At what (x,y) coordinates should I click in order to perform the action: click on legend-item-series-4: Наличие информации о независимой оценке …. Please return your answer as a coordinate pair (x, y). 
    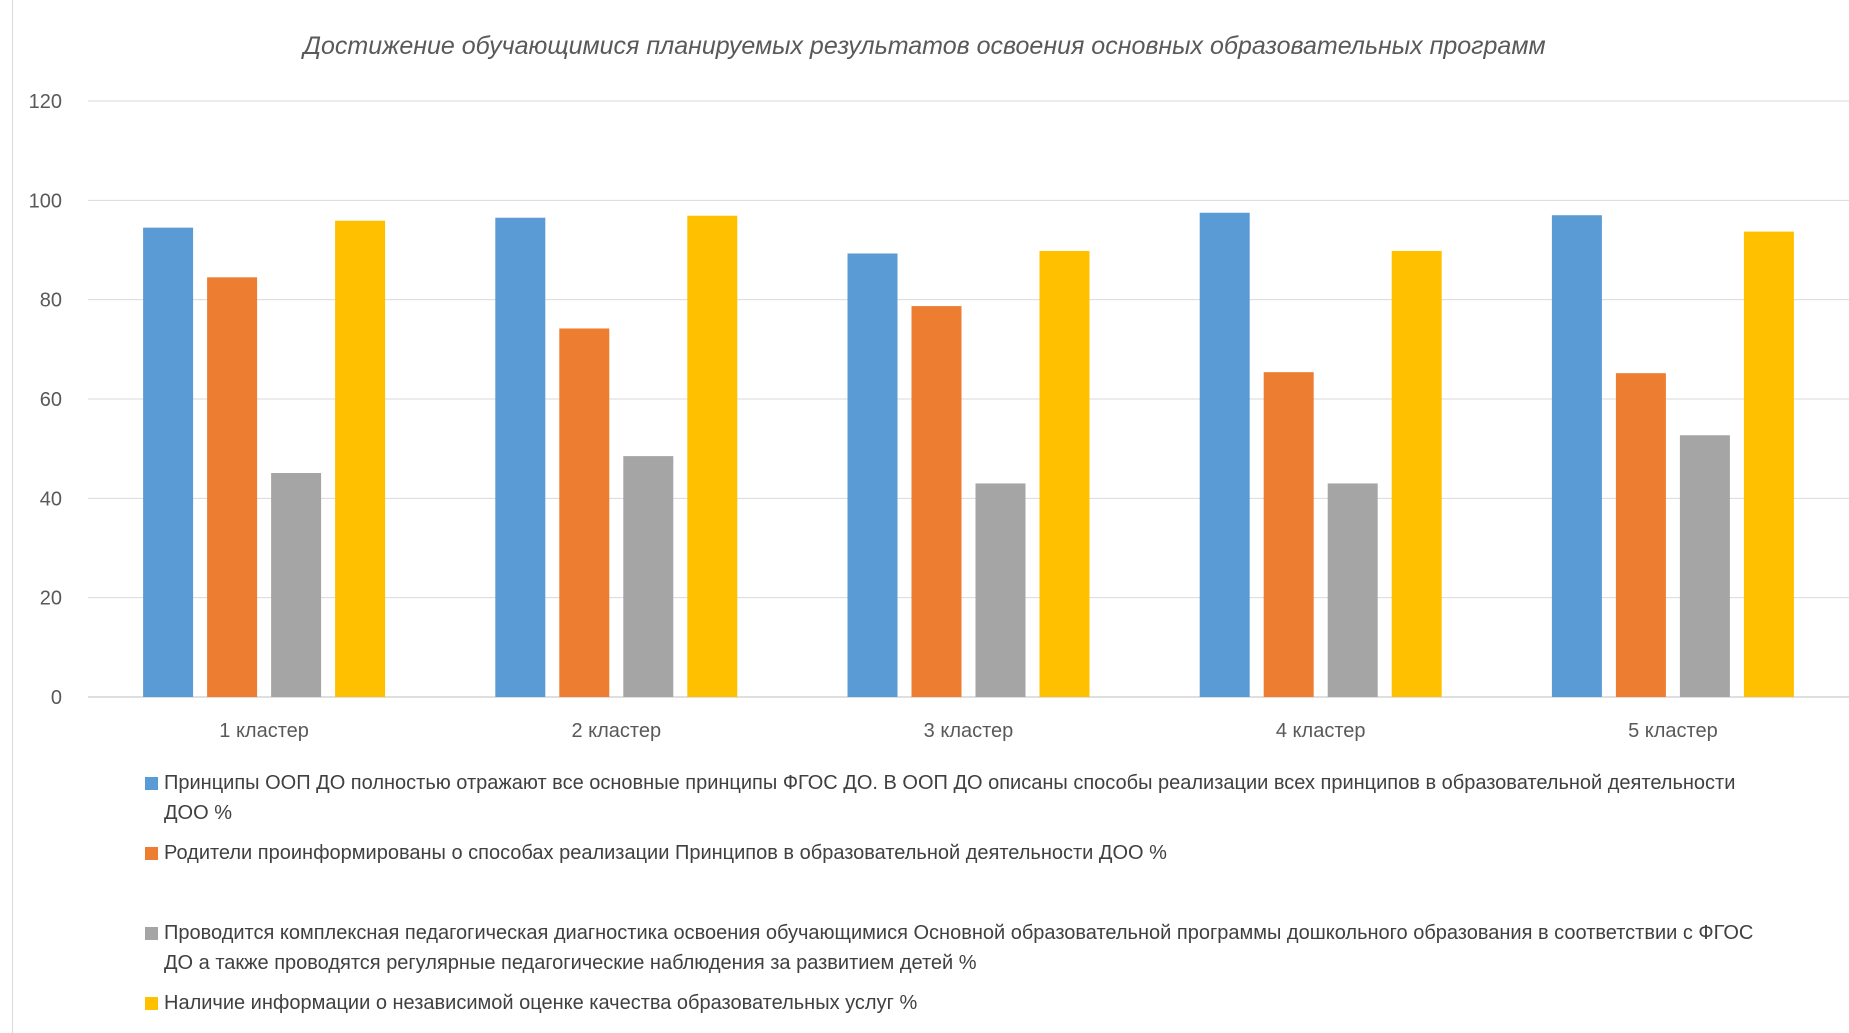
    Looking at the image, I should click on (964, 1003).